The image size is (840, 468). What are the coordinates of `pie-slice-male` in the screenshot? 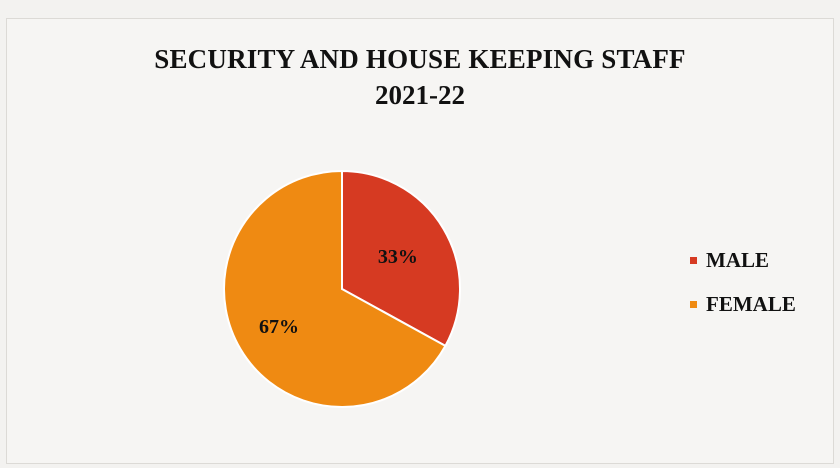 It's located at (401, 258).